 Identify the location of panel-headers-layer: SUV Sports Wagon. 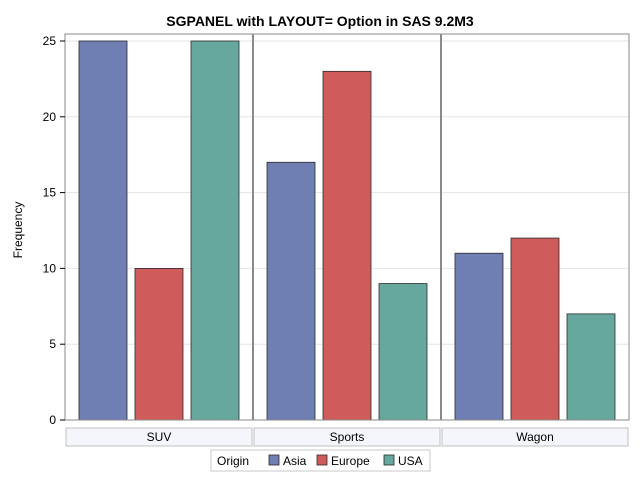
(347, 437).